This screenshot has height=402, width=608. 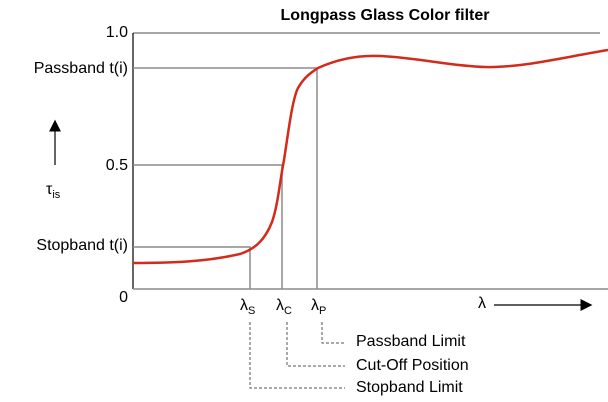 I want to click on passband-connector, so click(x=333, y=333).